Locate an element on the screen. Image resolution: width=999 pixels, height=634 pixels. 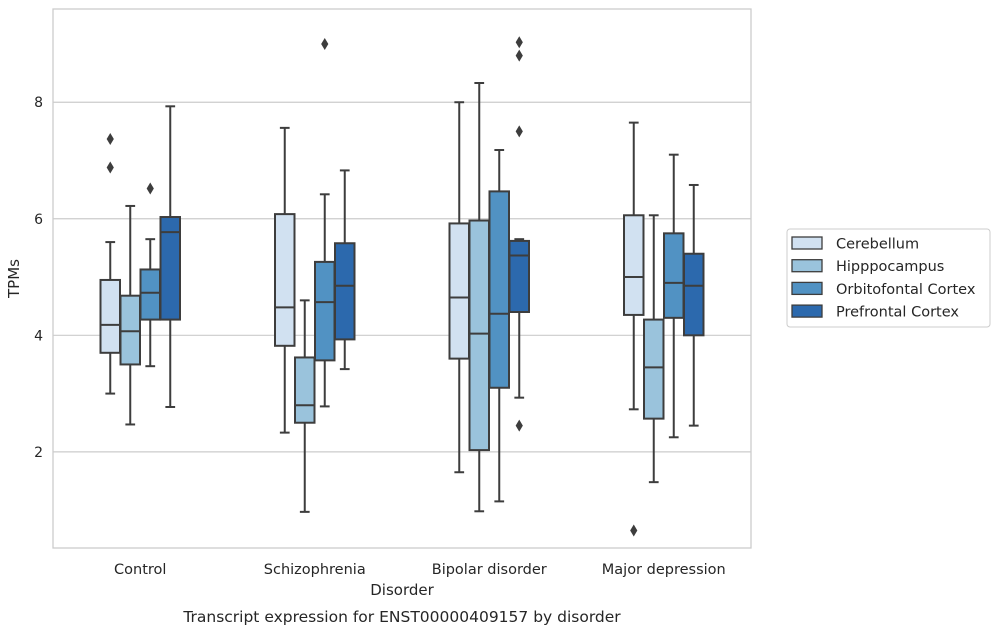
y-tick-label: 8 is located at coordinates (38, 103).